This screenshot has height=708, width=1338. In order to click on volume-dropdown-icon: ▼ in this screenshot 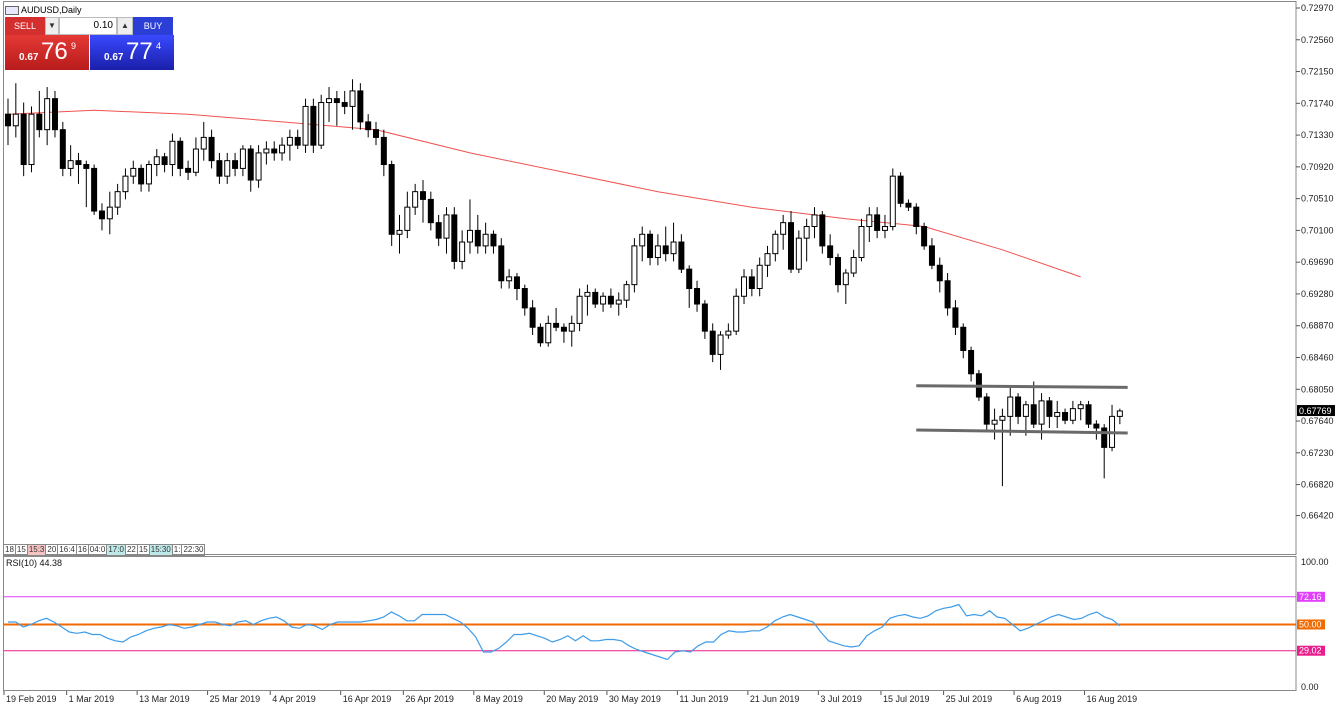, I will do `click(52, 26)`.